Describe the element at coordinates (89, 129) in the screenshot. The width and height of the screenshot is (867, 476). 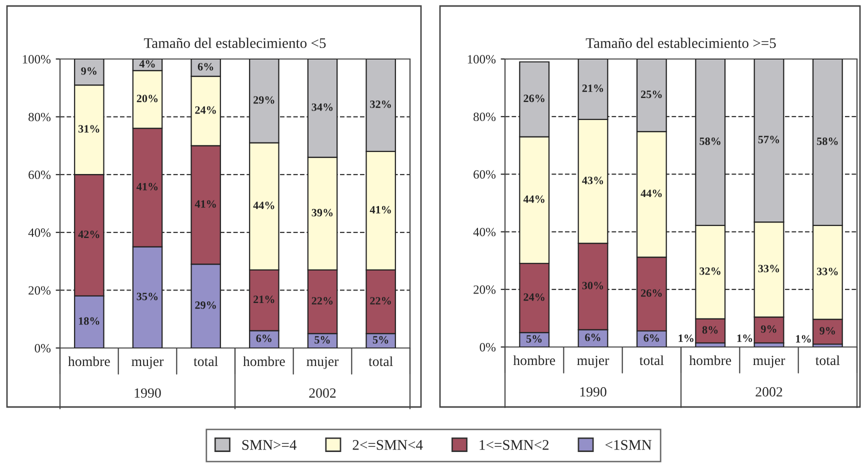
I see `data-label: 31%` at that location.